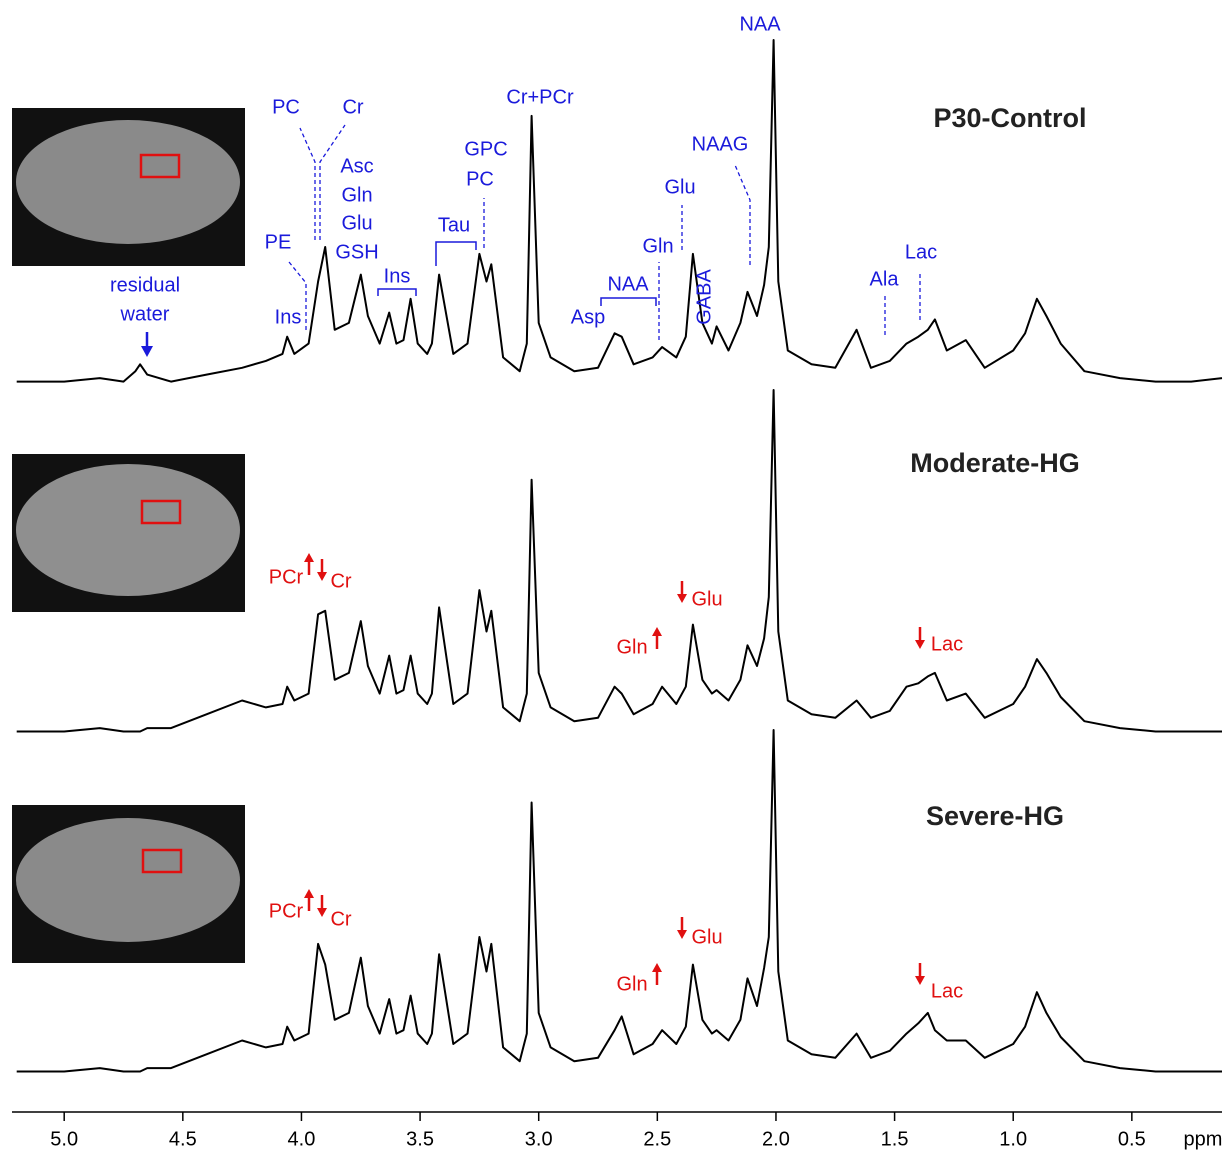 The height and width of the screenshot is (1157, 1227). What do you see at coordinates (588, 317) in the screenshot?
I see `peak-label: Asp` at bounding box center [588, 317].